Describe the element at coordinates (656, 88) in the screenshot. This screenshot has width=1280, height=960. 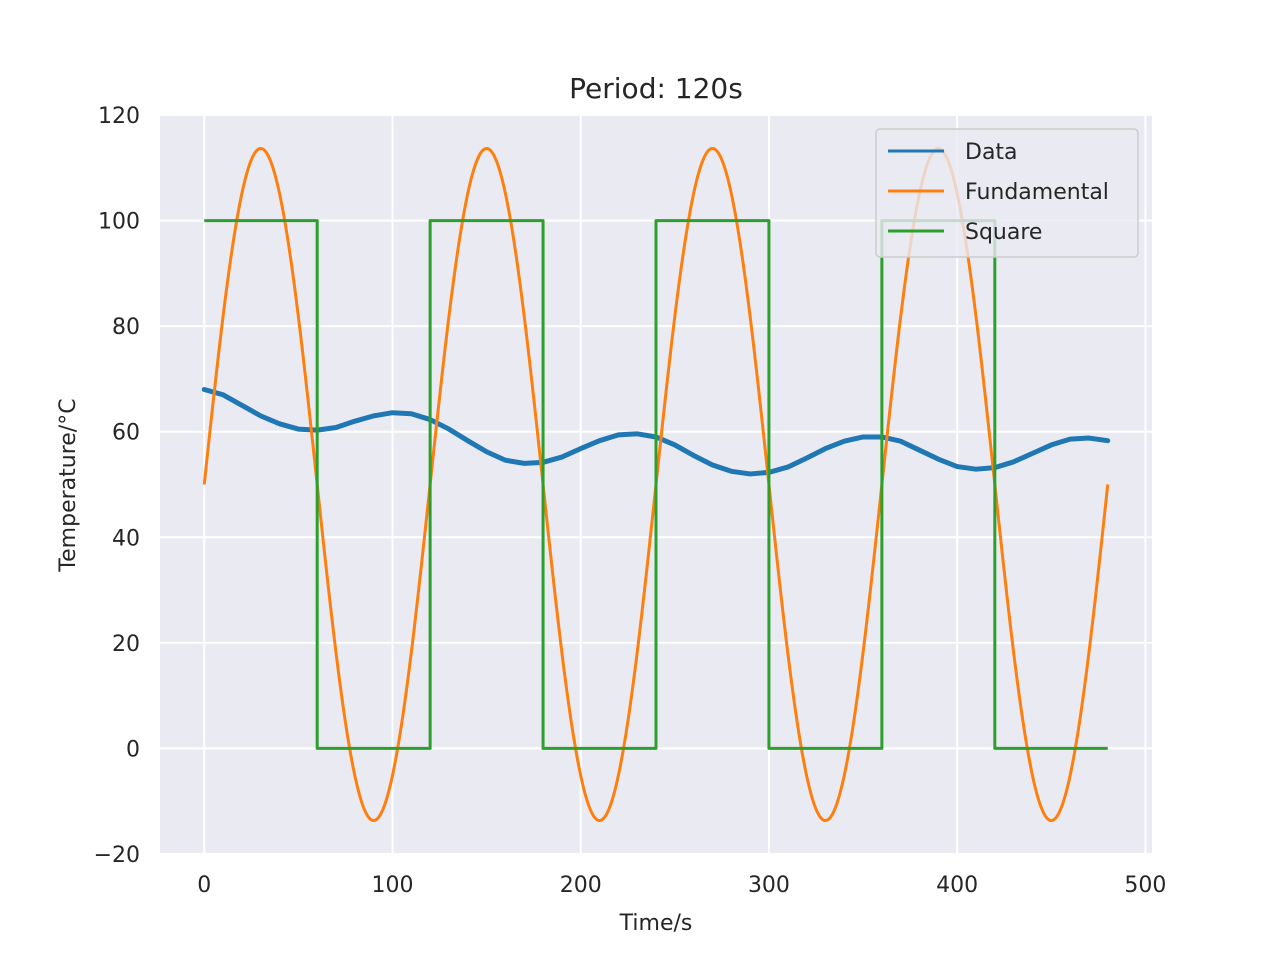
I see `chart-title: Period: 120s` at that location.